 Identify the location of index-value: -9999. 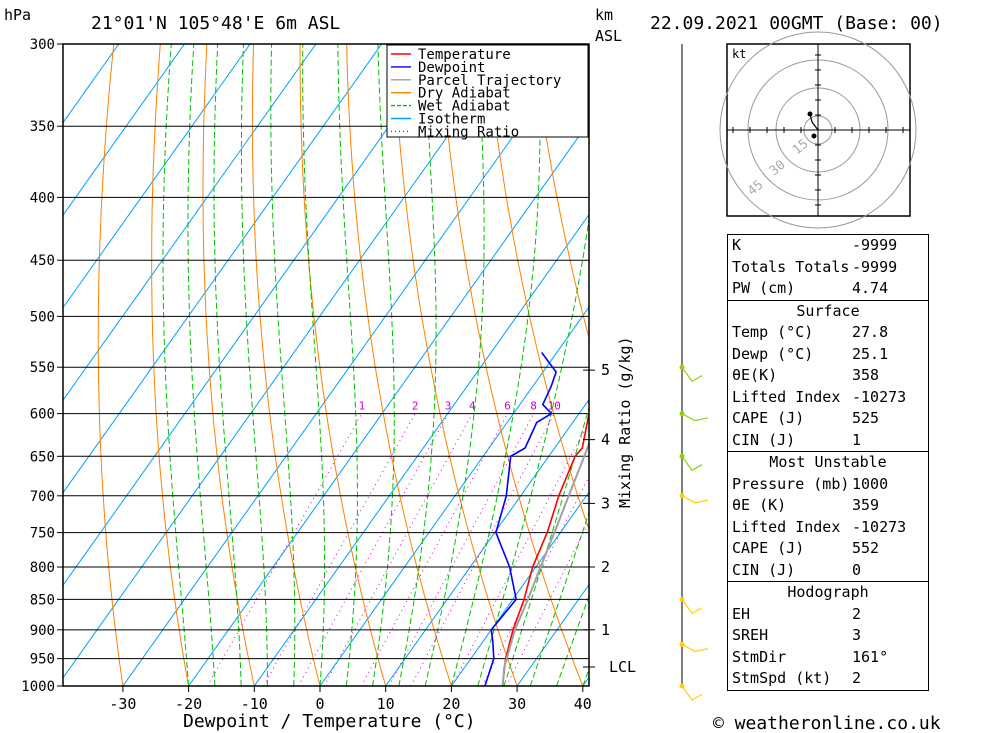
(875, 245).